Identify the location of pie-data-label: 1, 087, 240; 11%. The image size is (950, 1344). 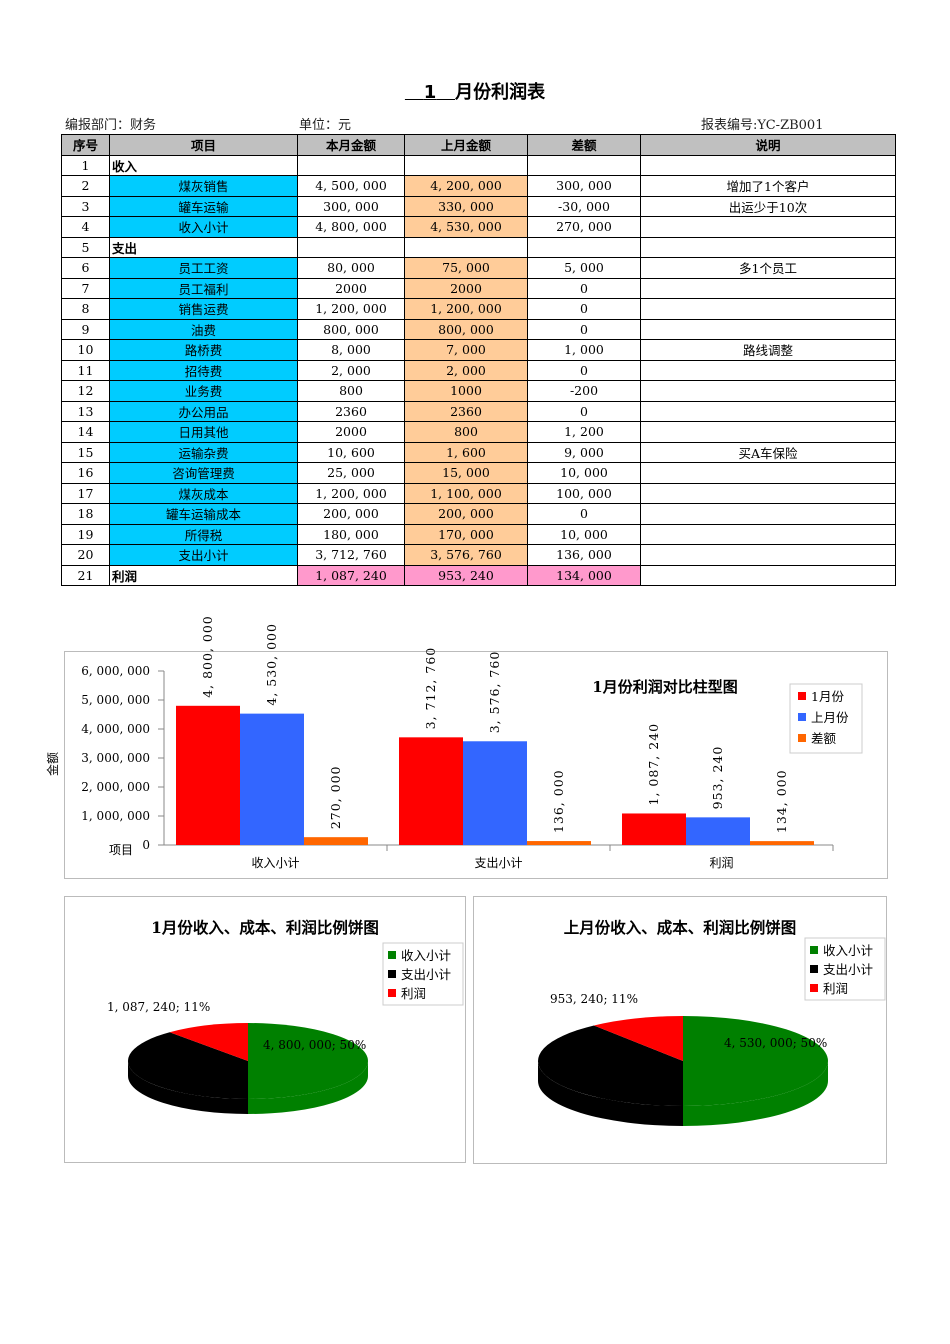
(158, 1007).